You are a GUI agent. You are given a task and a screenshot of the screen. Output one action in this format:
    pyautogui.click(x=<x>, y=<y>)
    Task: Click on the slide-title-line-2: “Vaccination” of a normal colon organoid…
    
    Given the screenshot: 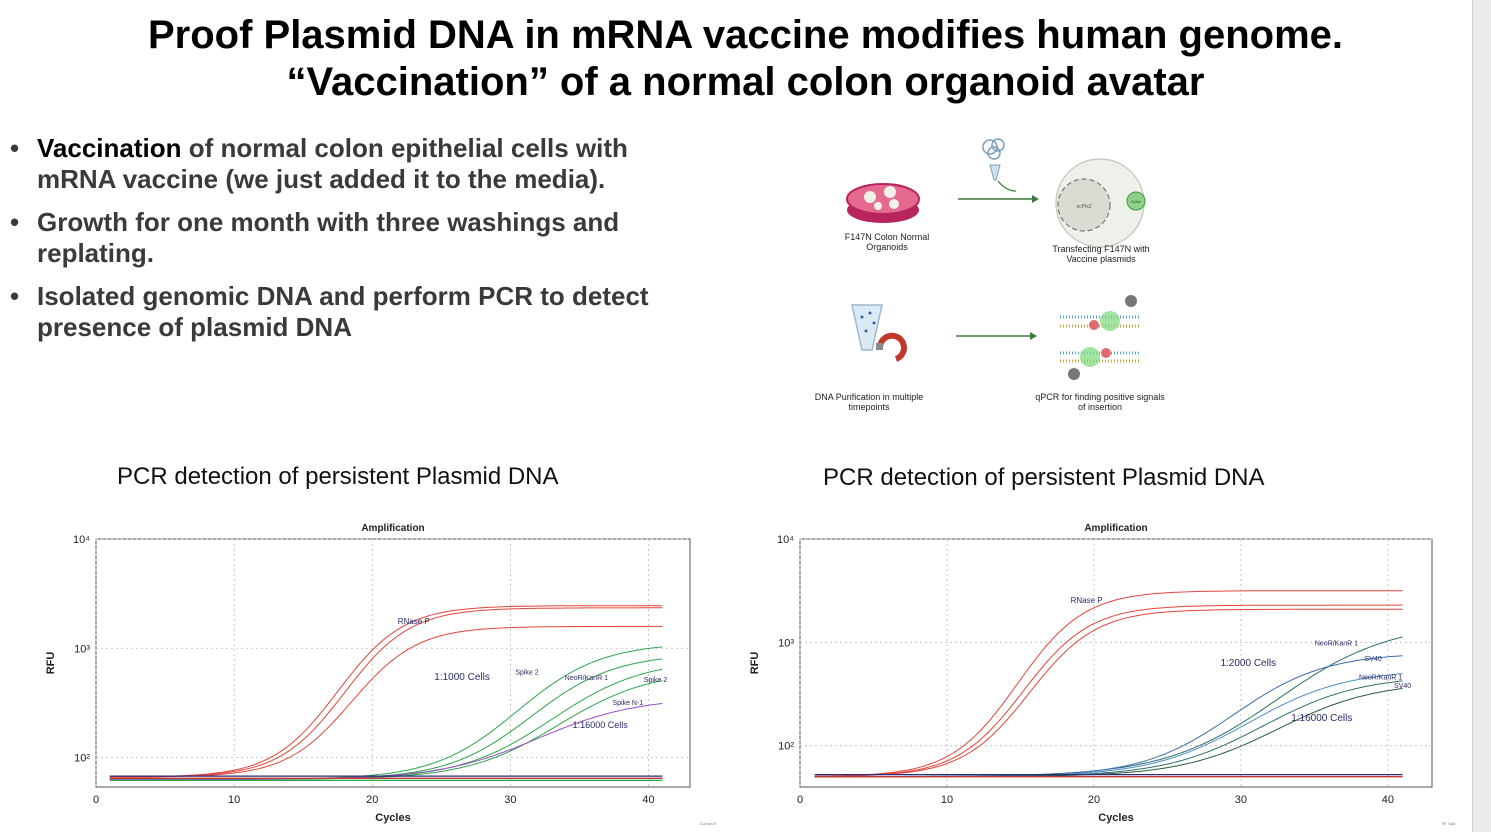 What is the action you would take?
    pyautogui.click(x=745, y=82)
    